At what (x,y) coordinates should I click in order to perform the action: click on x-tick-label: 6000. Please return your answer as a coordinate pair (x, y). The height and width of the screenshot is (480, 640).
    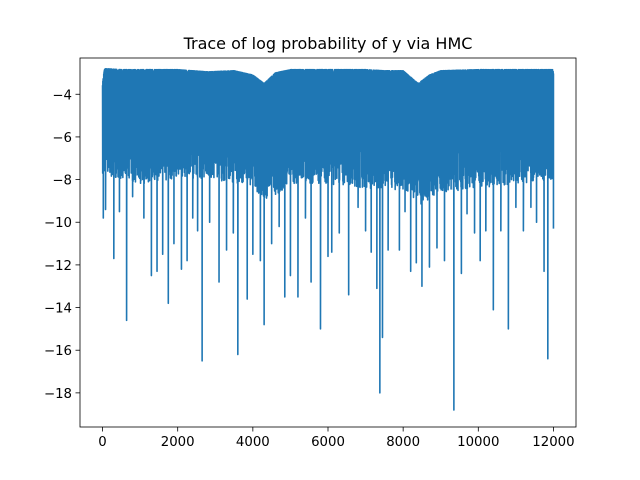
    Looking at the image, I should click on (328, 442).